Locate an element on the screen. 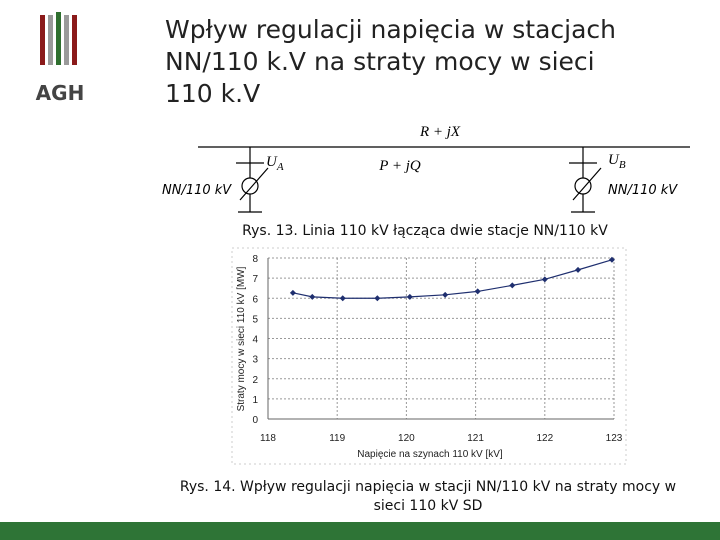 This screenshot has height=540, width=720. footer-bar is located at coordinates (360, 531).